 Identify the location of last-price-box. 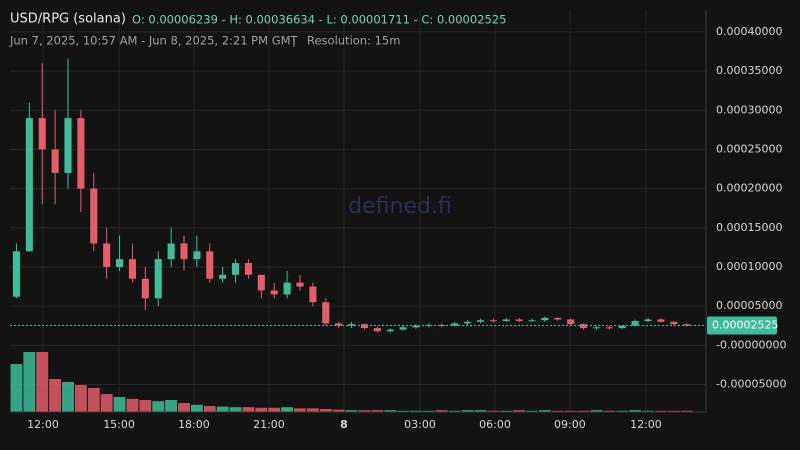
(742, 325).